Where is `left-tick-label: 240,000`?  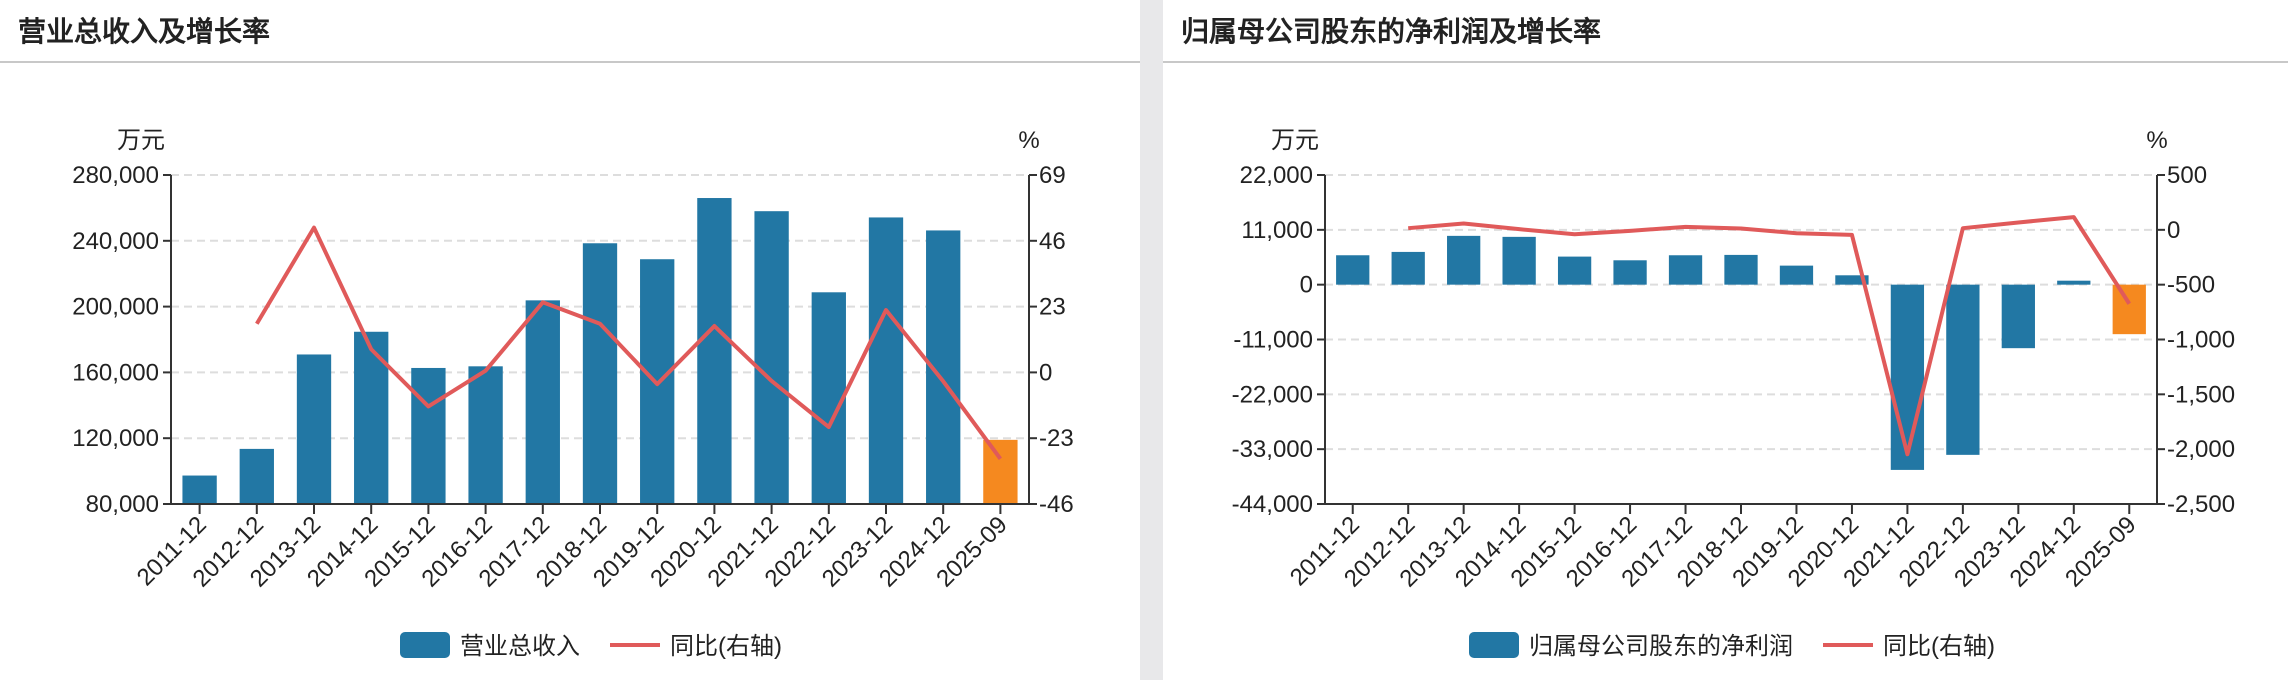 left-tick-label: 240,000 is located at coordinates (115, 241).